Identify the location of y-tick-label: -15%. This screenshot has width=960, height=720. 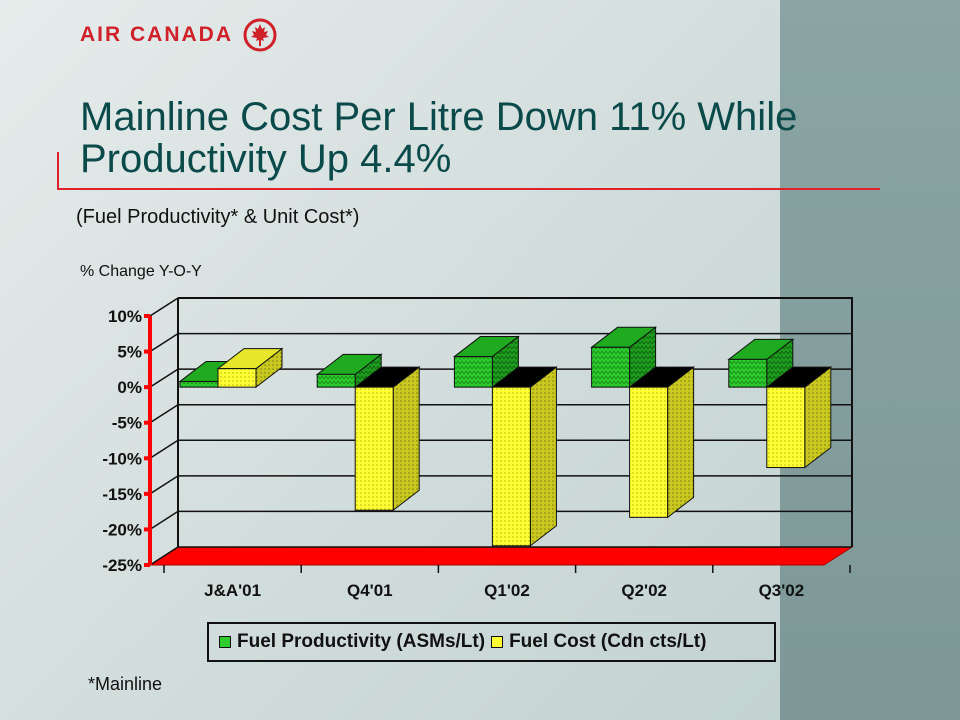
(122, 494).